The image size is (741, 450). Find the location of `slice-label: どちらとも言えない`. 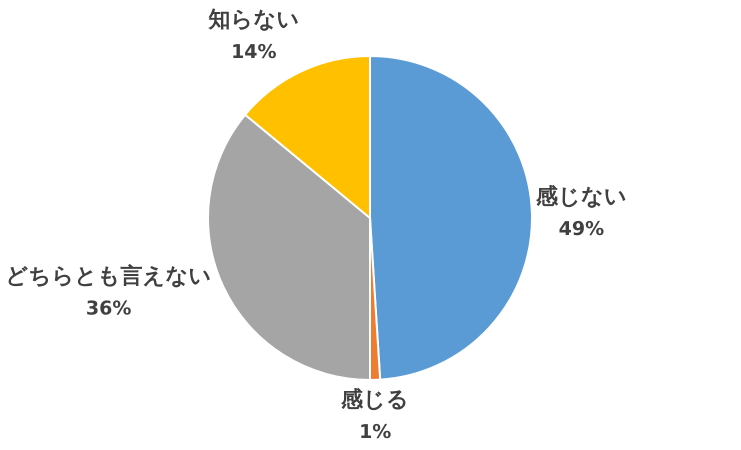

slice-label: どちらとも言えない is located at coordinates (109, 276).